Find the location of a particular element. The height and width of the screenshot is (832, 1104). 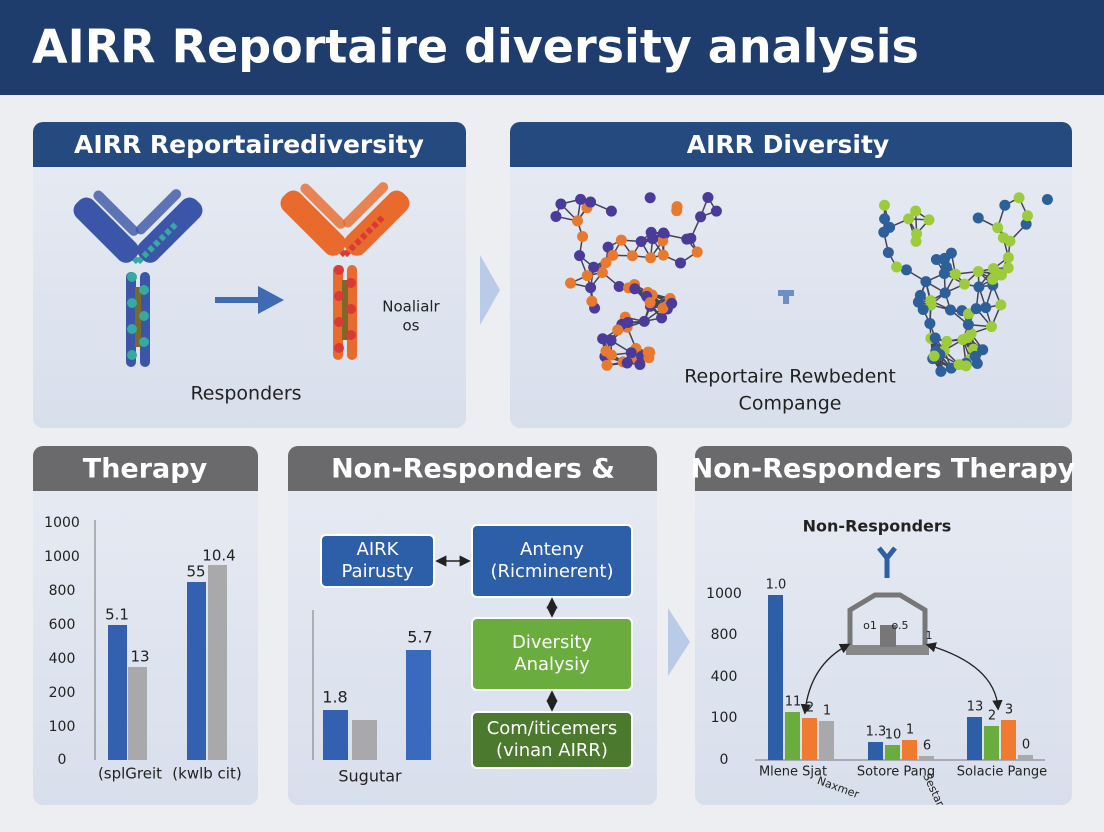

label: (splGreit is located at coordinates (130, 774).